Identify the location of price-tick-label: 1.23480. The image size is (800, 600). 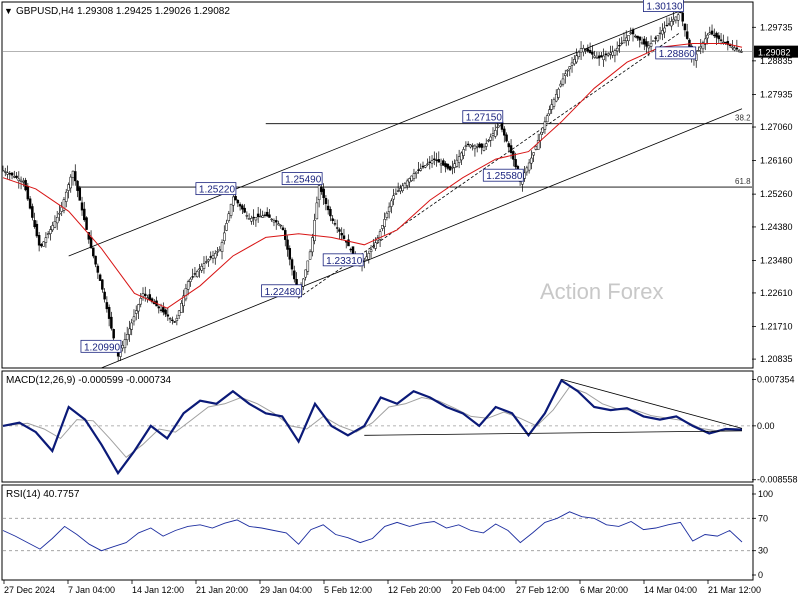
(776, 260).